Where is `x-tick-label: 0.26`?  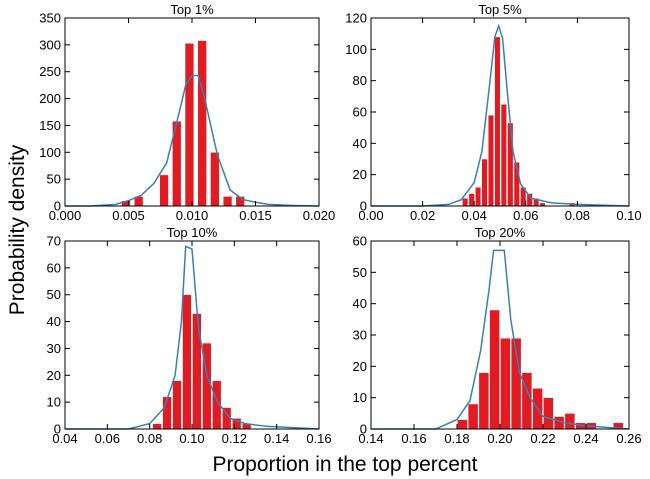 x-tick-label: 0.26 is located at coordinates (628, 438).